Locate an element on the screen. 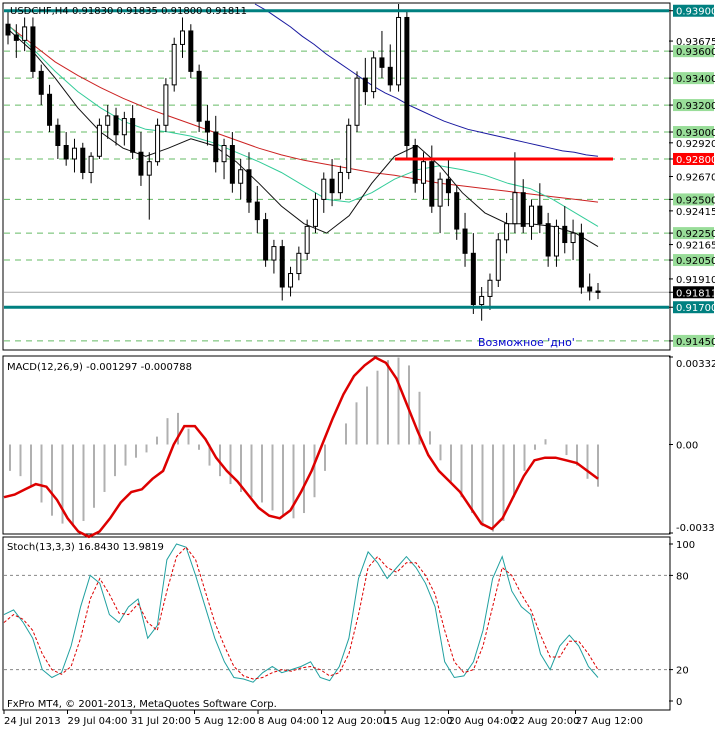 This screenshot has height=730, width=715. stoch-tick-label: 80 is located at coordinates (682, 576).